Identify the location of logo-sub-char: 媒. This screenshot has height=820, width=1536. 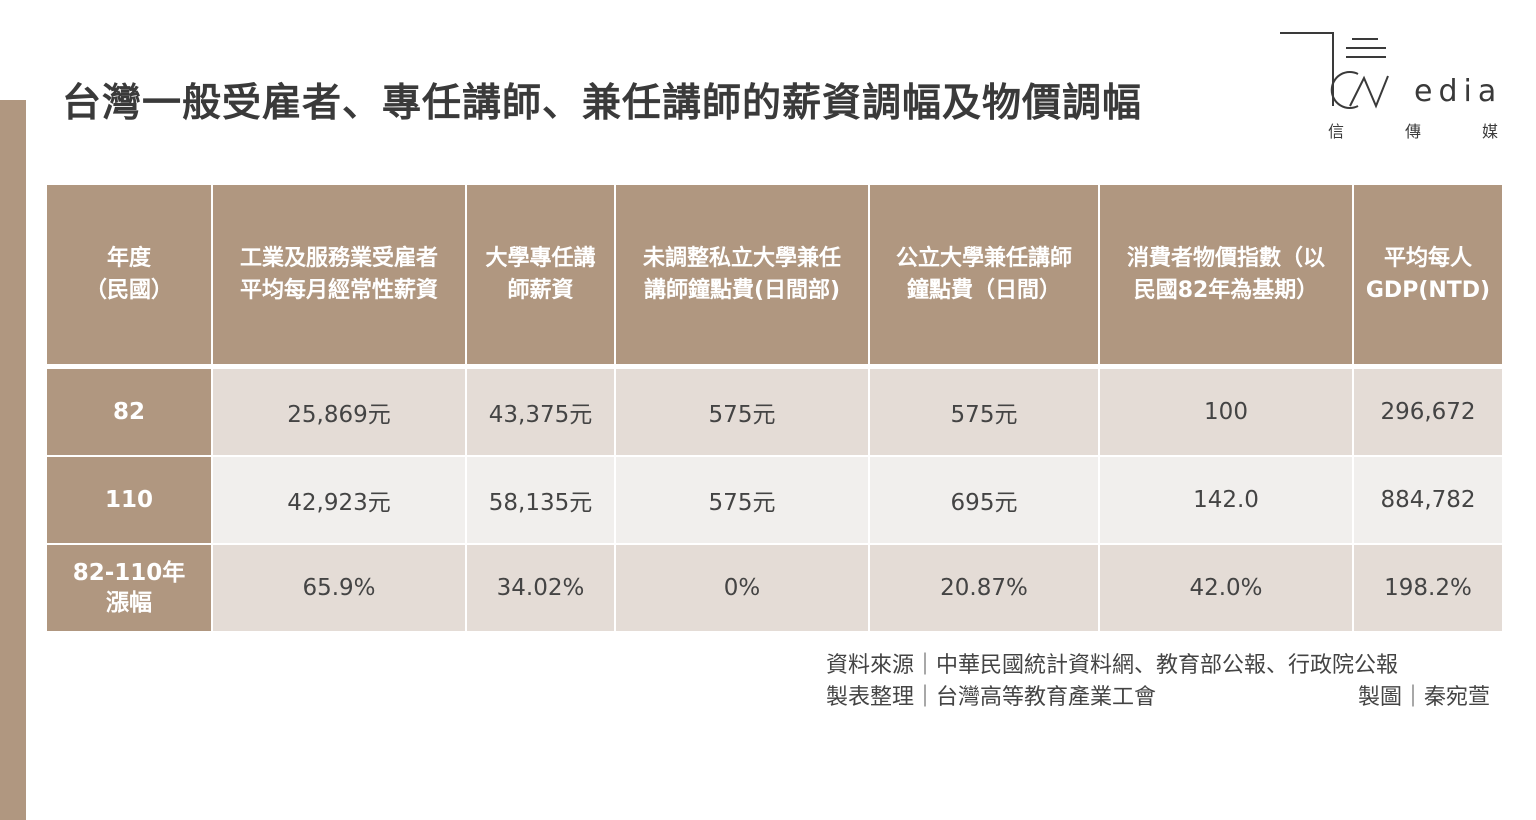
(1489, 131).